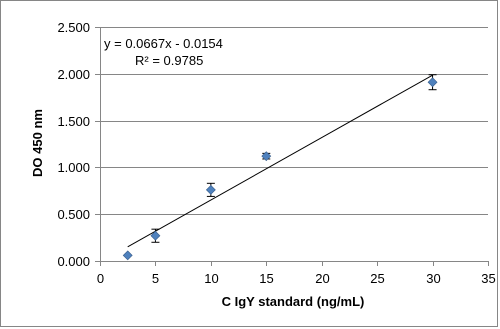 The width and height of the screenshot is (500, 329). Describe the element at coordinates (266, 278) in the screenshot. I see `x-tick-label-3: 15` at that location.